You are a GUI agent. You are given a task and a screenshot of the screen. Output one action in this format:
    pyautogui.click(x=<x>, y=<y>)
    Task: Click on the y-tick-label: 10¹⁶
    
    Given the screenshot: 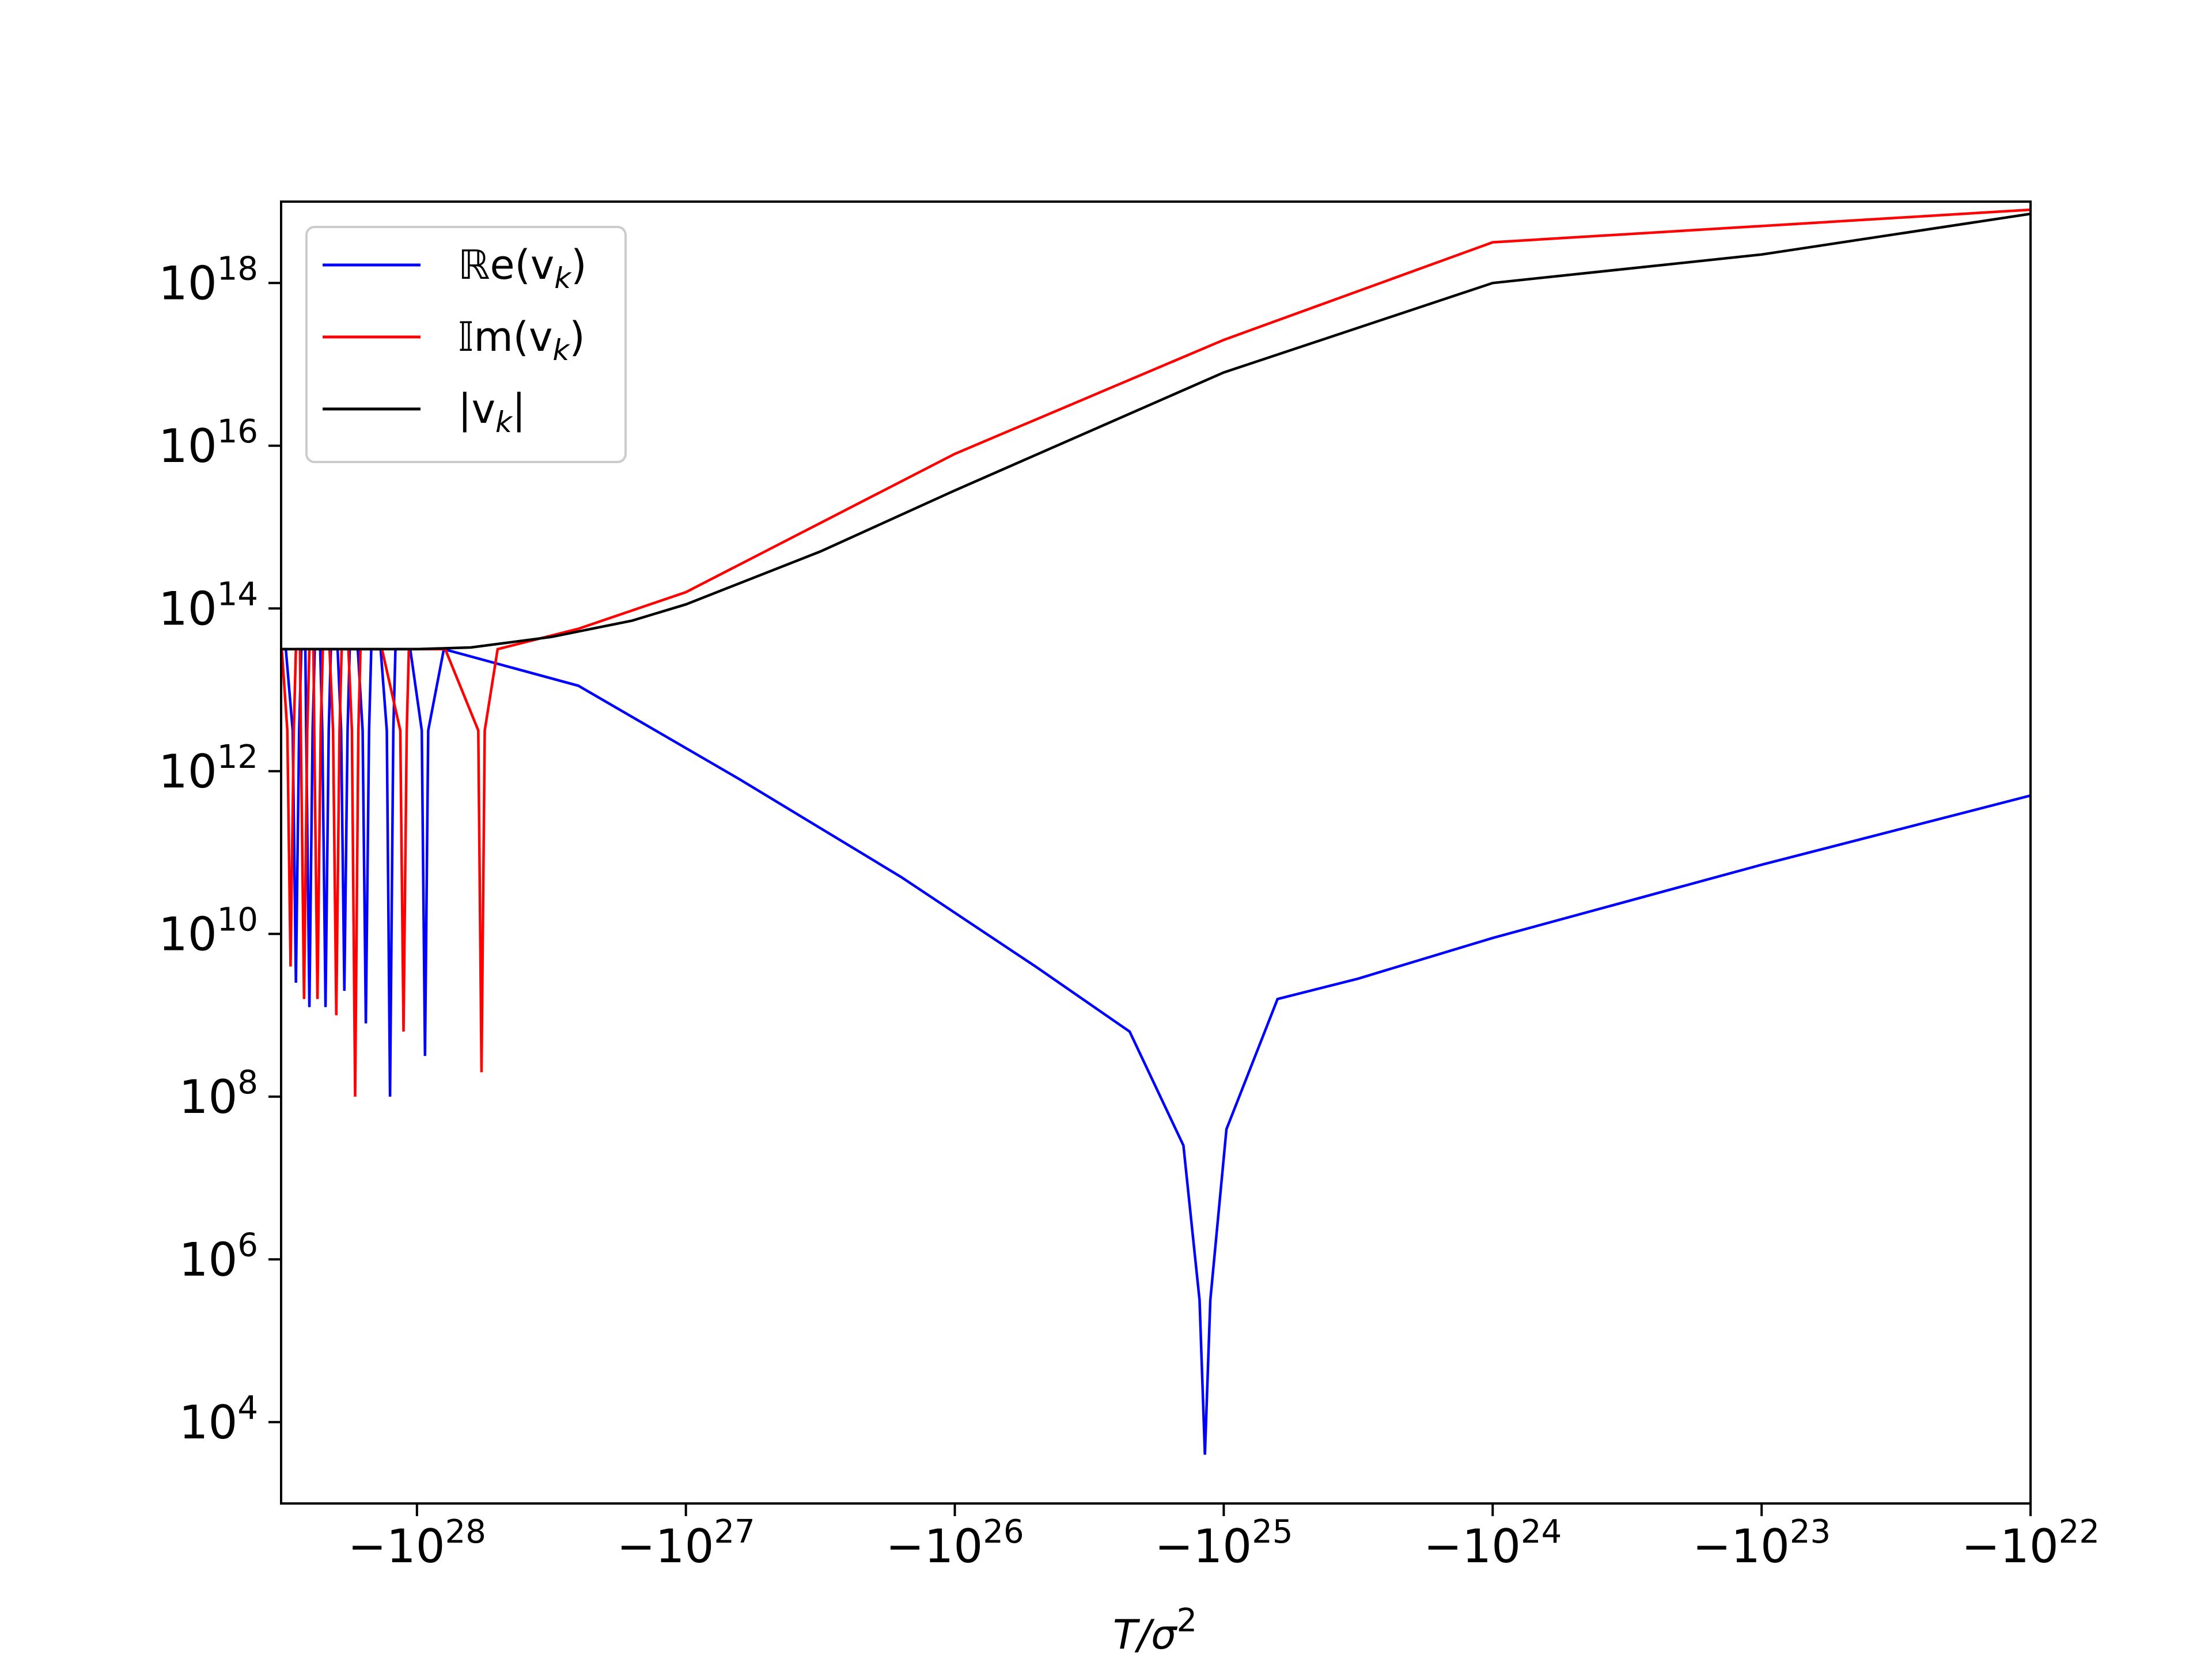 What is the action you would take?
    pyautogui.click(x=208, y=443)
    